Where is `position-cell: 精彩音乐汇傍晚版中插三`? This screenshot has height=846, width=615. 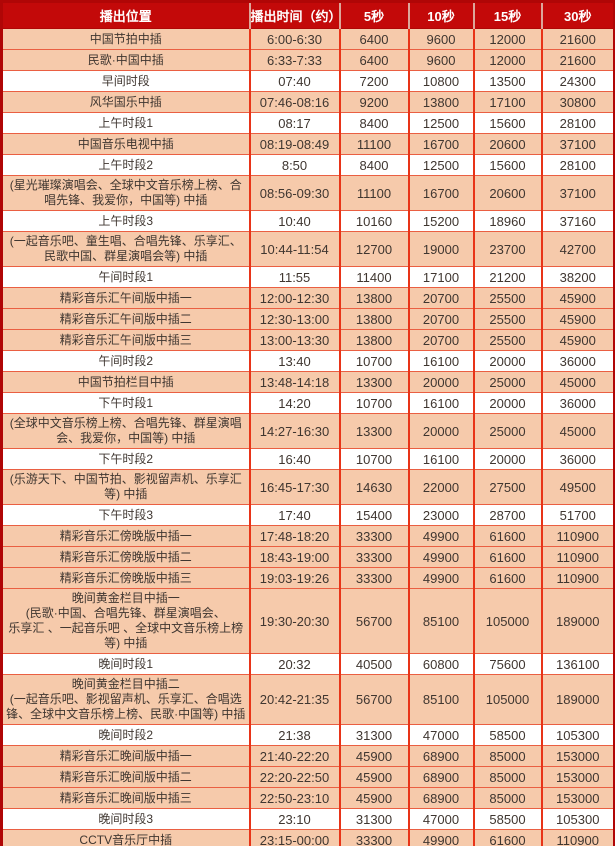
position-cell: 精彩音乐汇傍晚版中插三 is located at coordinates (125, 578).